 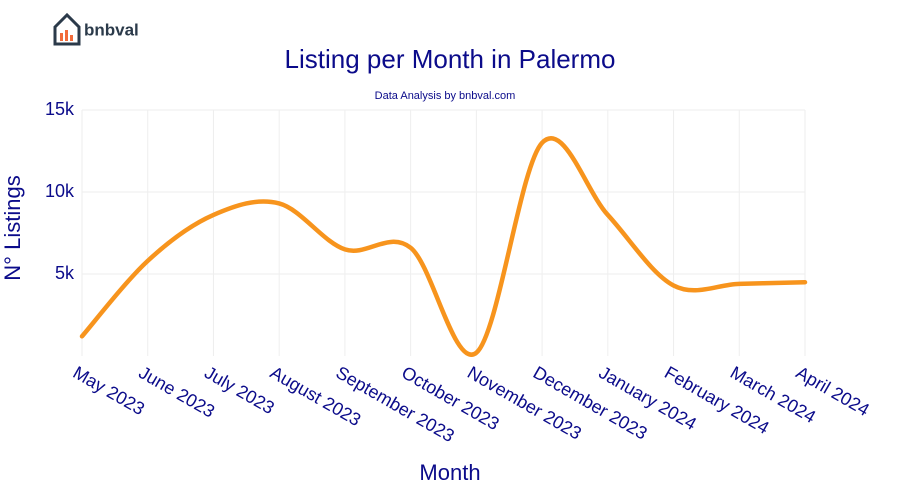 I want to click on x-tick-label: May 2023, so click(x=109, y=390).